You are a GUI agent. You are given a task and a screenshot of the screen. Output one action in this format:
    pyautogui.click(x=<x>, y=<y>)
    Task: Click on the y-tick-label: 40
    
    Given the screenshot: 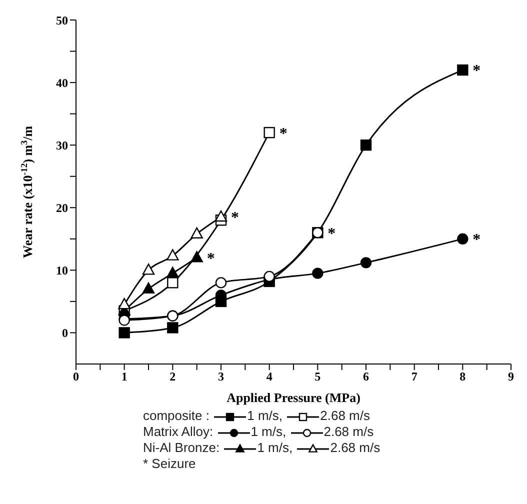 What is the action you would take?
    pyautogui.click(x=62, y=83)
    